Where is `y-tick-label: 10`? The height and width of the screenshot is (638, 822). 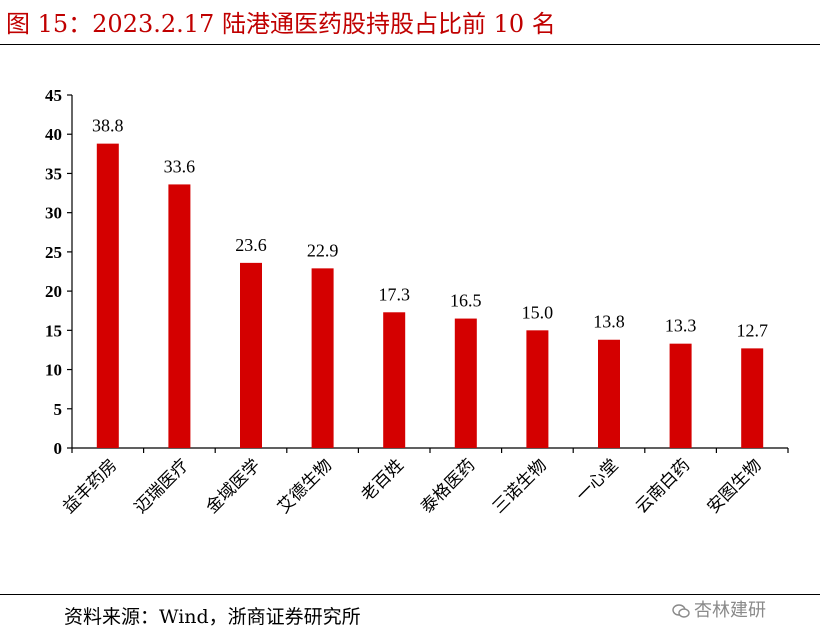 y-tick-label: 10 is located at coordinates (53, 370).